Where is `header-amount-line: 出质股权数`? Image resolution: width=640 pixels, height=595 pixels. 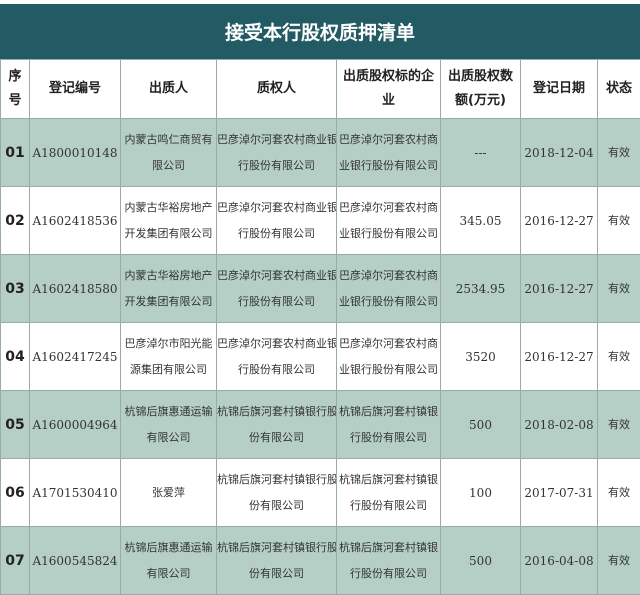 header-amount-line: 出质股权数 is located at coordinates (480, 77).